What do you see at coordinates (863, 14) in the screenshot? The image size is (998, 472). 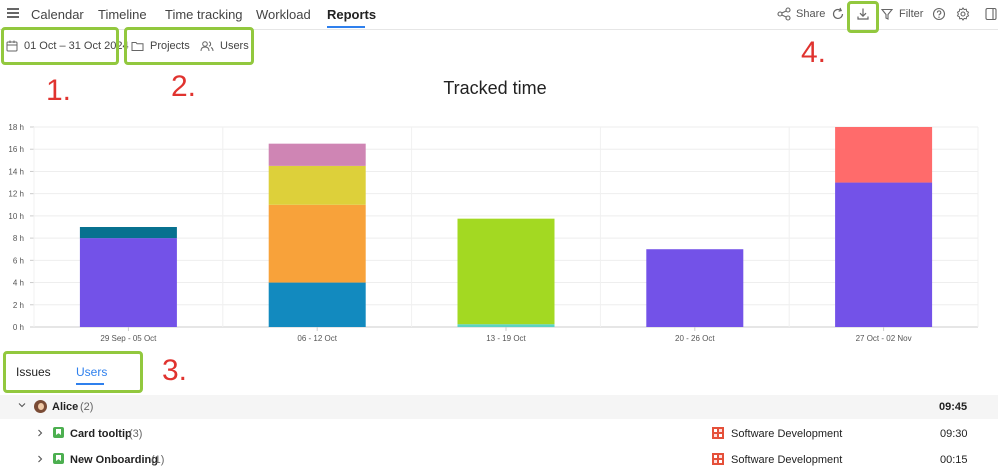 I see `download-icon` at bounding box center [863, 14].